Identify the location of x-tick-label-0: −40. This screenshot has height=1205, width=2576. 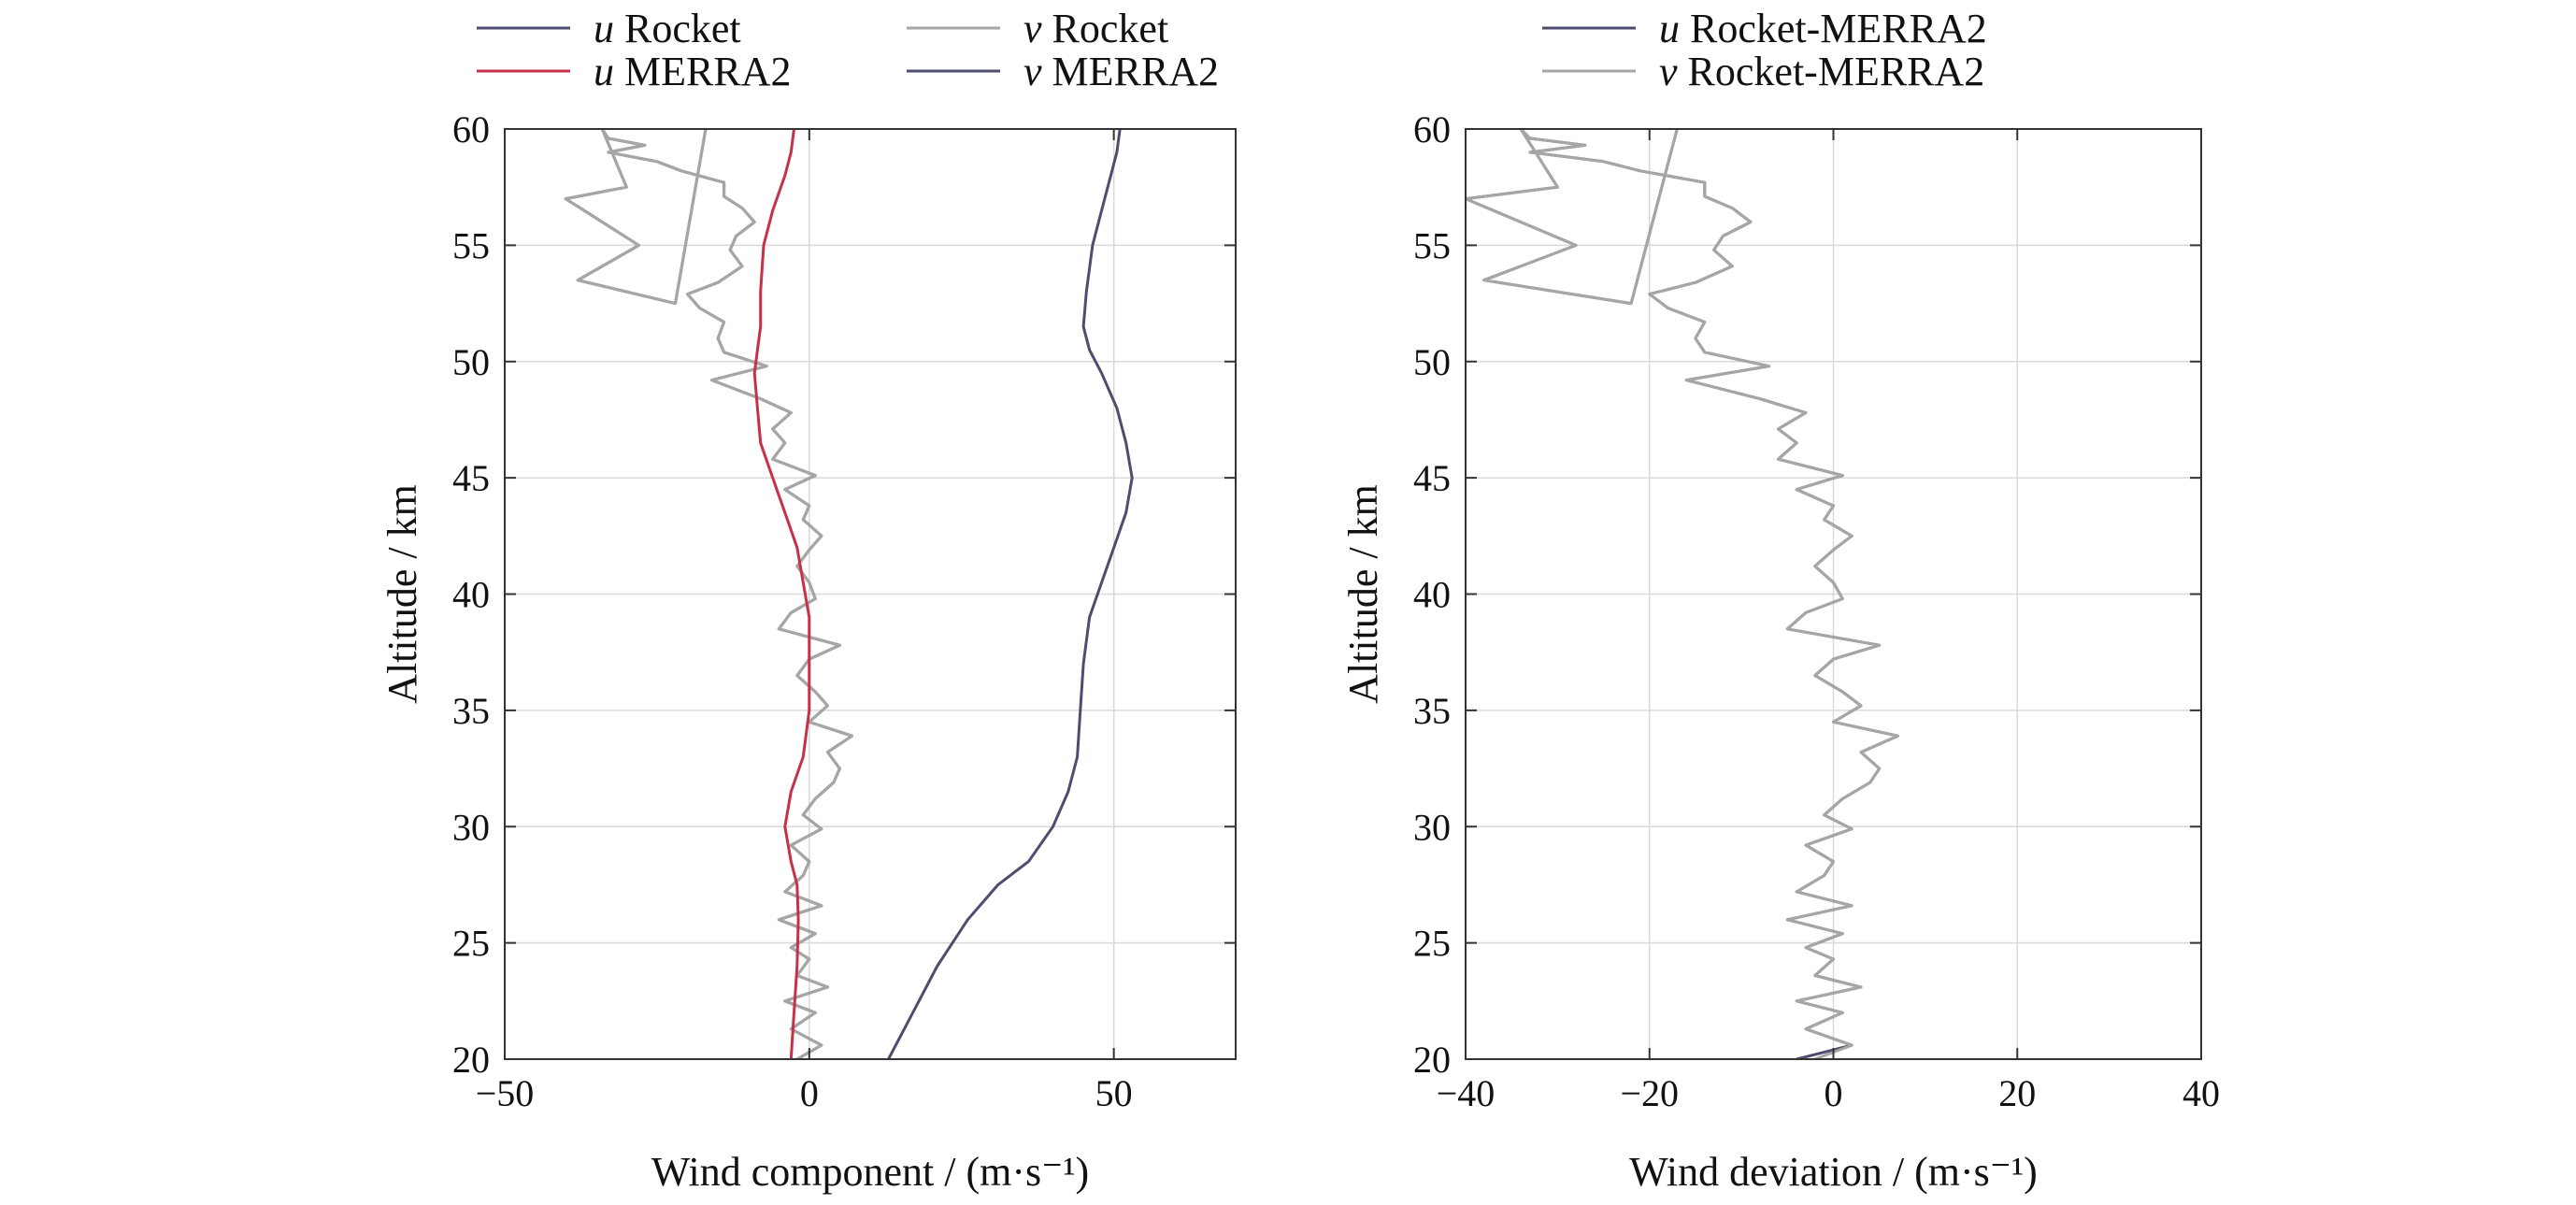
(1466, 1093).